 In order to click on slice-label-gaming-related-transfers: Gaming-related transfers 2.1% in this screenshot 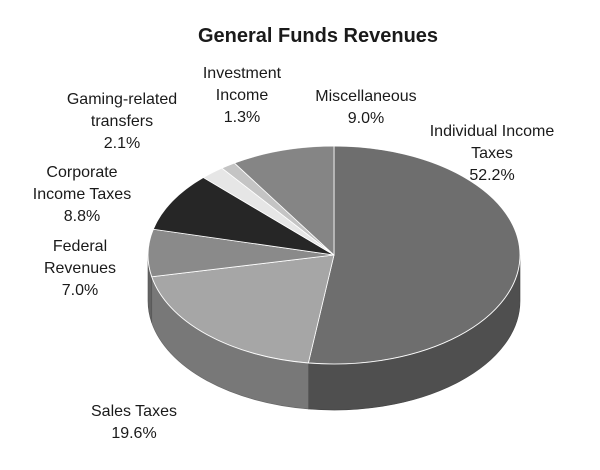, I will do `click(122, 121)`.